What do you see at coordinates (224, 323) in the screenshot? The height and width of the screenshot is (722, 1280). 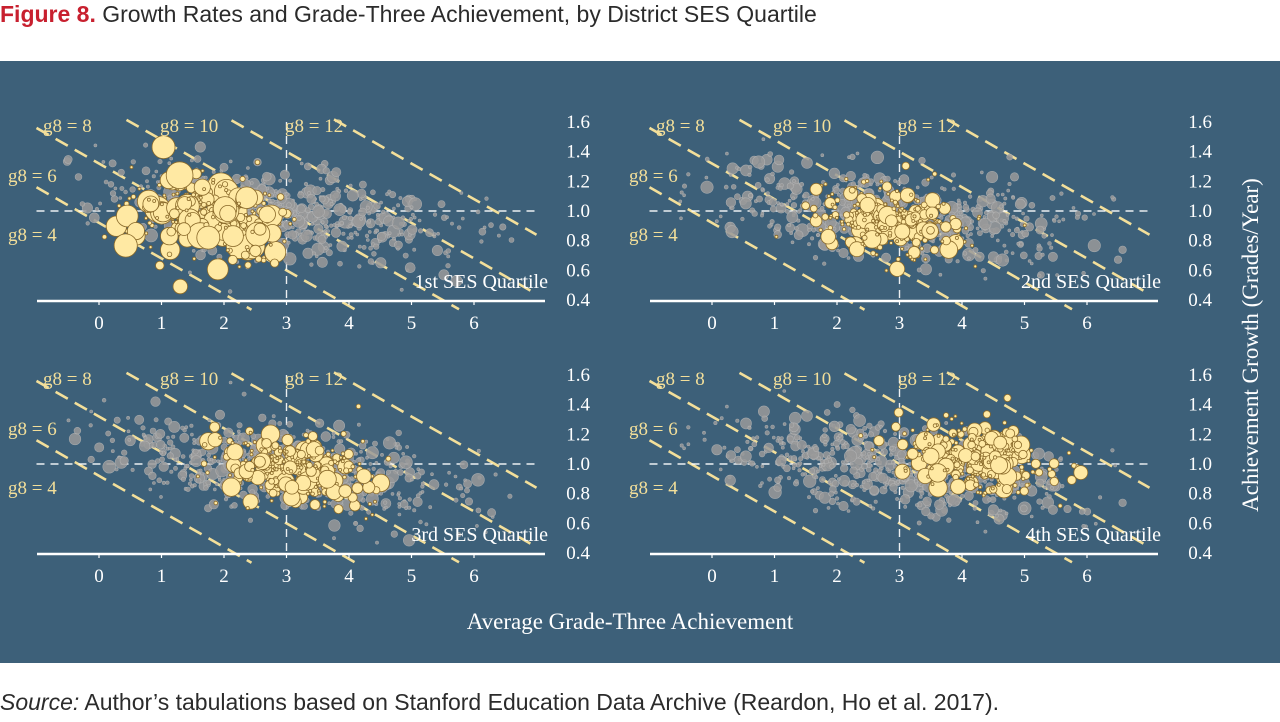 I see `x-tick-label: 2` at bounding box center [224, 323].